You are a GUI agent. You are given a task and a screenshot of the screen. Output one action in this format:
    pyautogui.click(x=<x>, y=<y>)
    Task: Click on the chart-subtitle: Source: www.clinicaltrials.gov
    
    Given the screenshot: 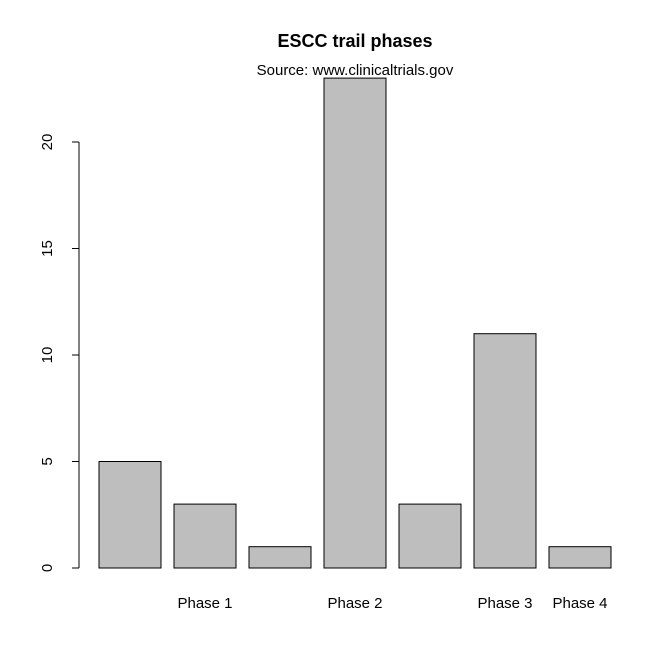 What is the action you would take?
    pyautogui.click(x=355, y=70)
    